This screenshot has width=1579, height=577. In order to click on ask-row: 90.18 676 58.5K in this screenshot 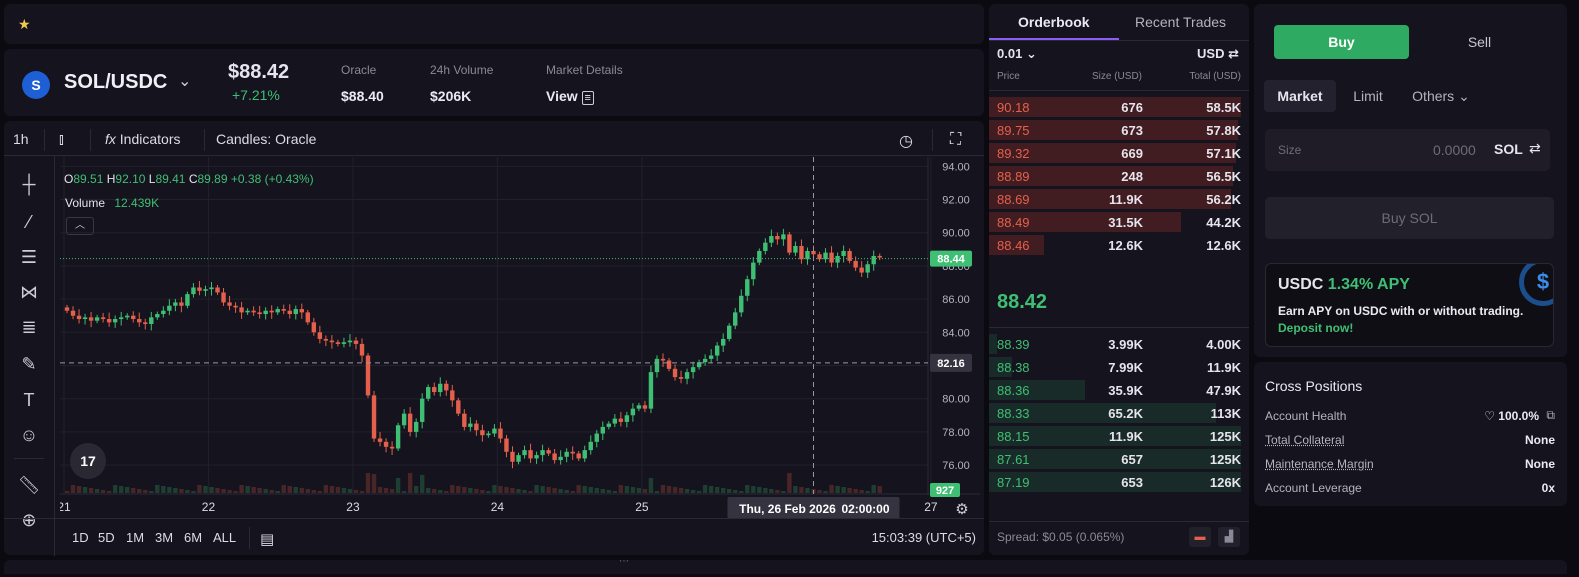, I will do `click(1119, 107)`.